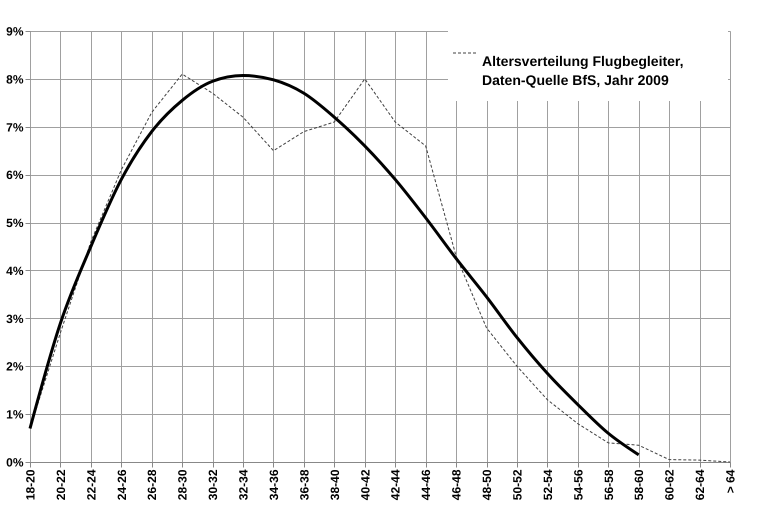  I want to click on legend-label: Altersverteilung Flugbegleiter, Daten-Quelle BfS, Jahr 2009, so click(583, 70).